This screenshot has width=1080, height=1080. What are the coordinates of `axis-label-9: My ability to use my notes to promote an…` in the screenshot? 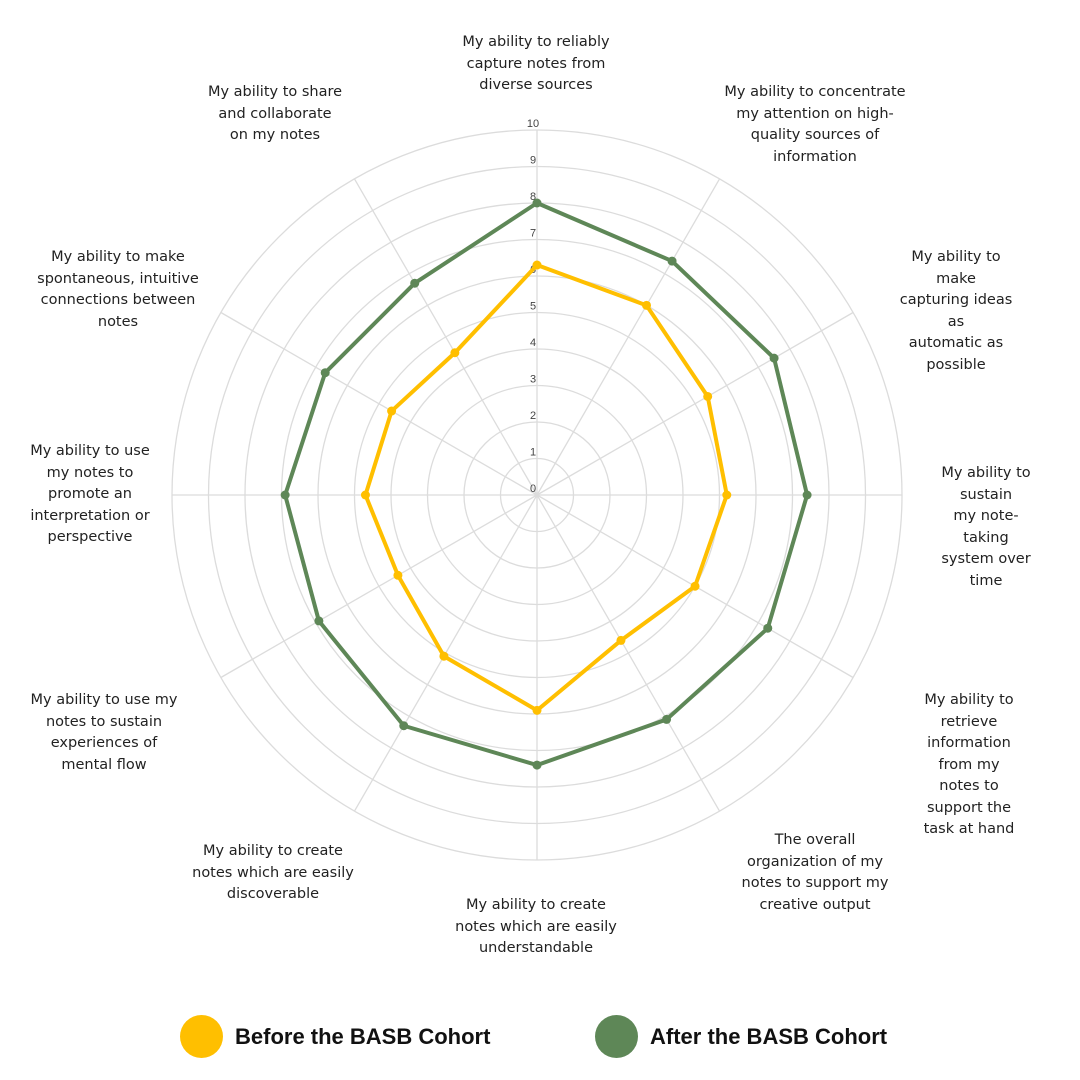 It's located at (90, 494).